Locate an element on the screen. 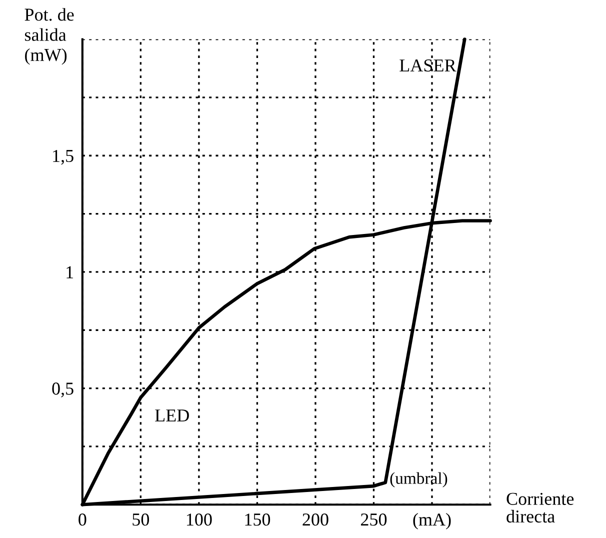  x-tick-label: 50 is located at coordinates (141, 520).